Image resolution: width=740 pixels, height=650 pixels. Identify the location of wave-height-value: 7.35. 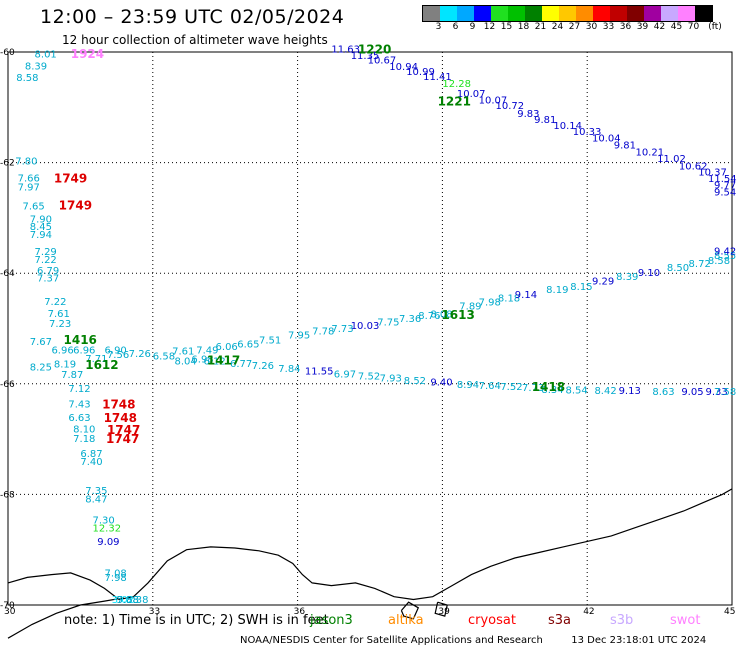
(96, 491).